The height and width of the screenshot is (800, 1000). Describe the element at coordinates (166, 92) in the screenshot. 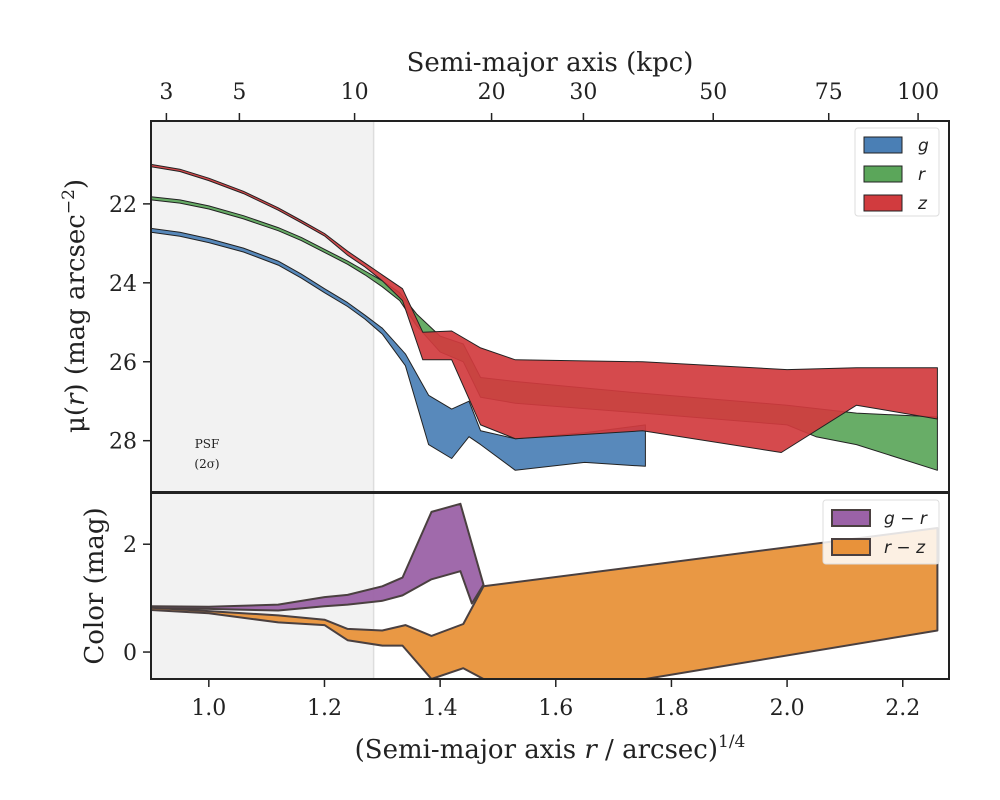

I see `kpc-tick-label: 3` at that location.